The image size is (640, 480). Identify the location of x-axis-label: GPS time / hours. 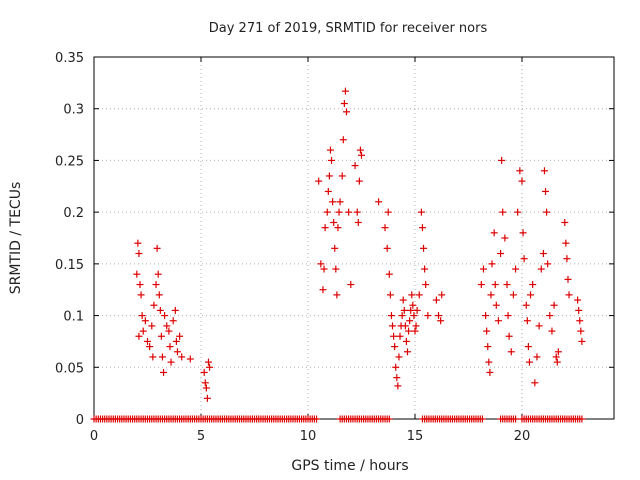
(349, 466).